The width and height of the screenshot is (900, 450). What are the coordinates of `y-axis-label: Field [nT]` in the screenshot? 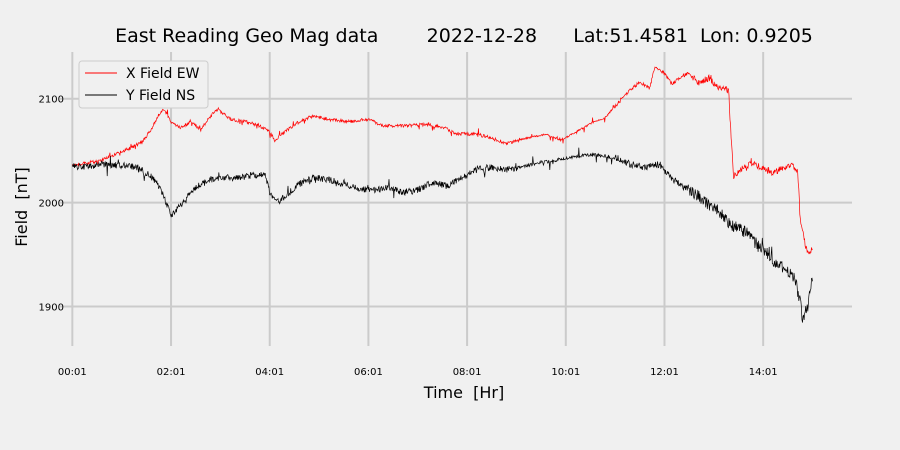 It's located at (21, 207).